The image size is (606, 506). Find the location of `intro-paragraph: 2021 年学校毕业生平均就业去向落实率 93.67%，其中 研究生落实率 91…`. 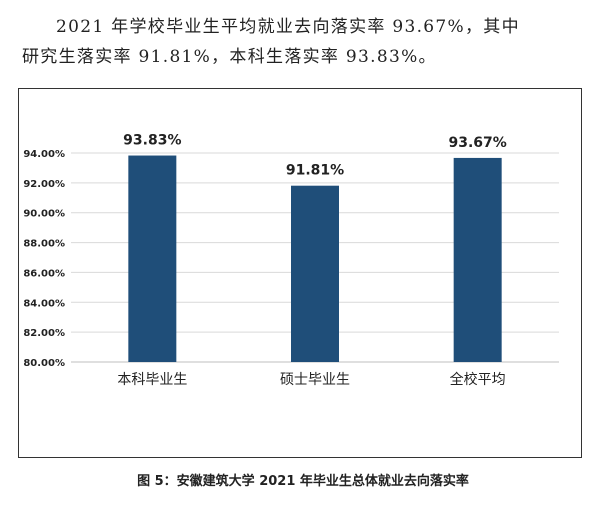

intro-paragraph: 2021 年学校毕业生平均就业去向落实率 93.67%，其中 研究生落实率 91… is located at coordinates (307, 42).